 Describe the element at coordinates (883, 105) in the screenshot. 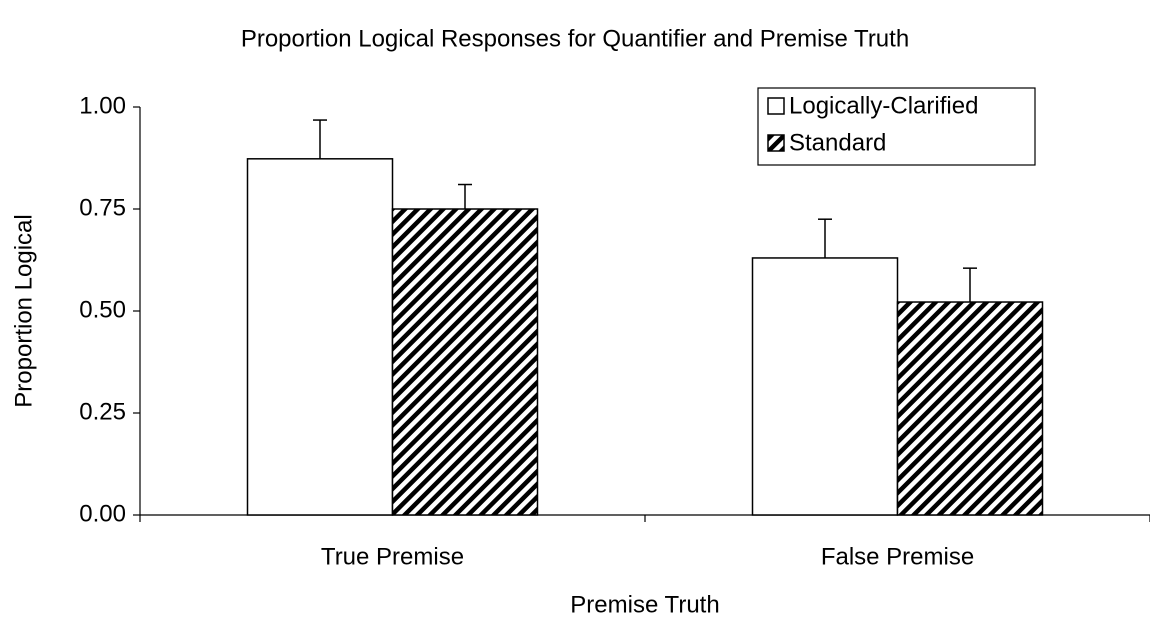

I see `legend-label: Logically-Clarified` at that location.